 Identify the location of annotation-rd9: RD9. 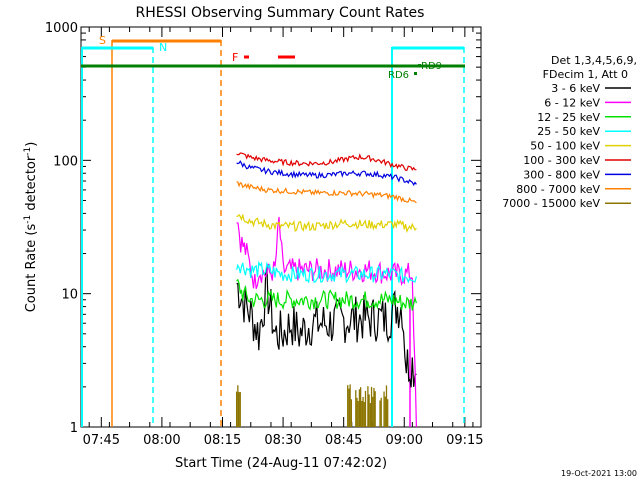
(431, 66).